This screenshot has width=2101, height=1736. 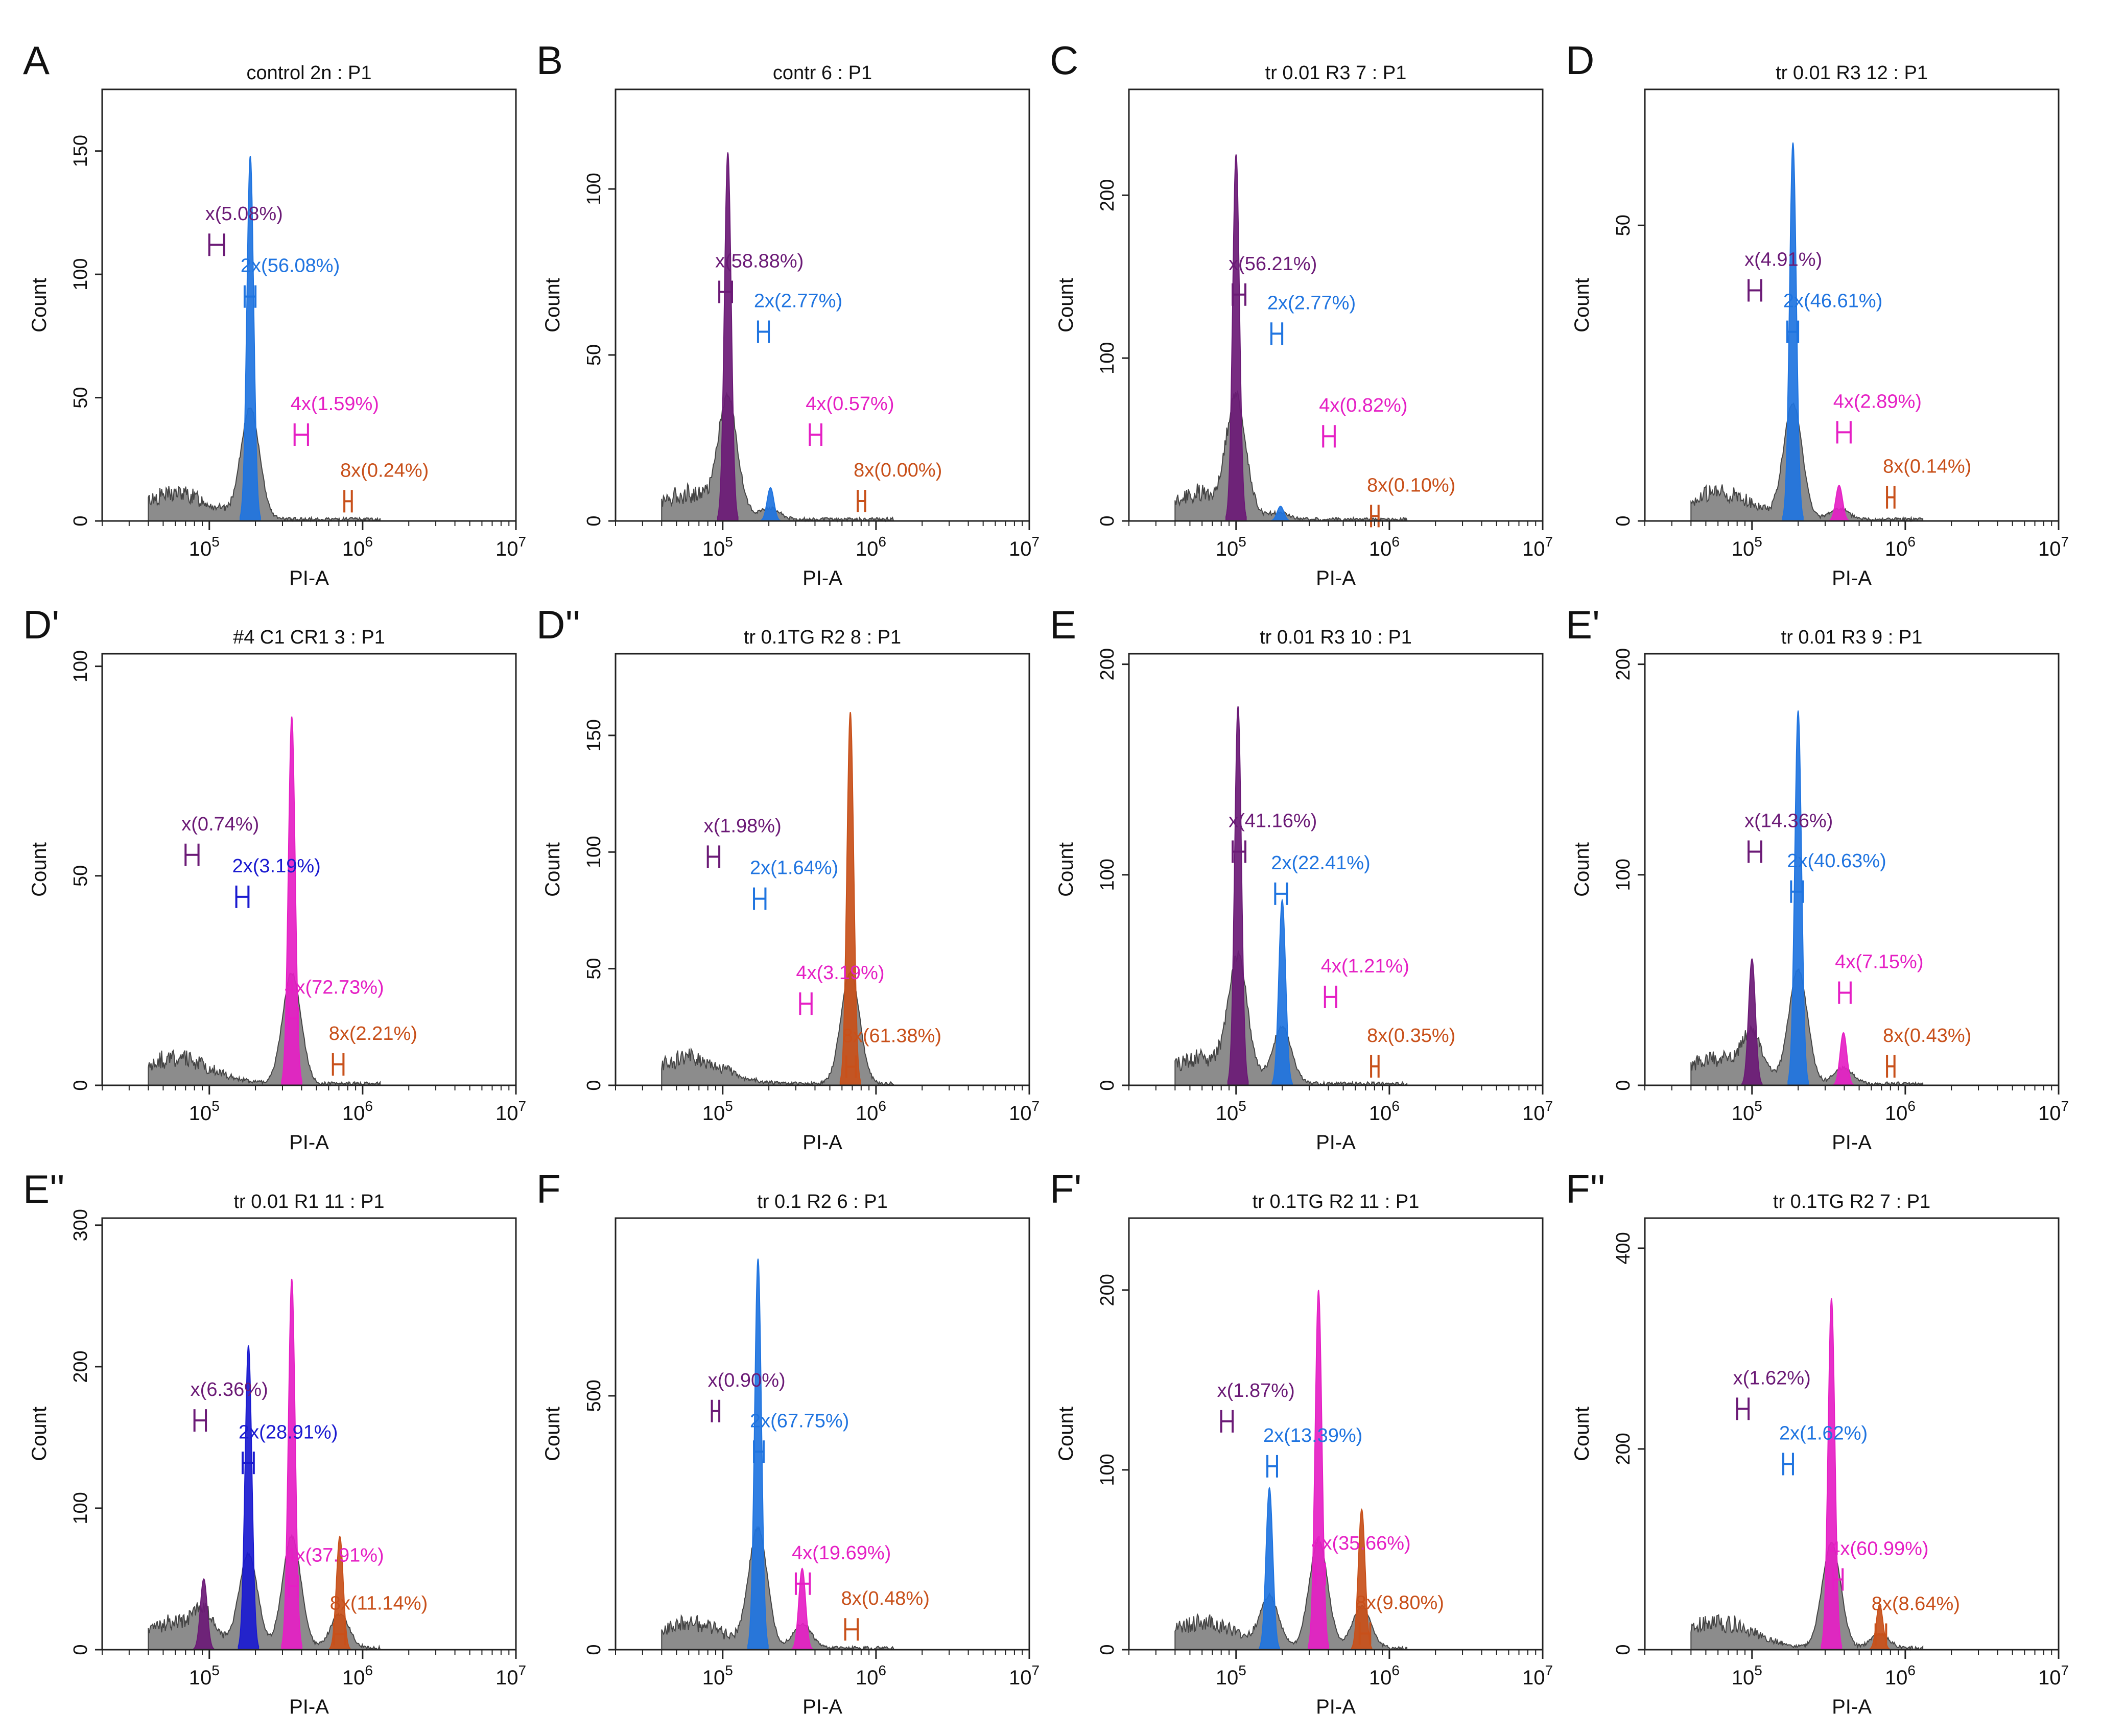 What do you see at coordinates (2054, 1112) in the screenshot?
I see `x-tick-label: 10⁷` at bounding box center [2054, 1112].